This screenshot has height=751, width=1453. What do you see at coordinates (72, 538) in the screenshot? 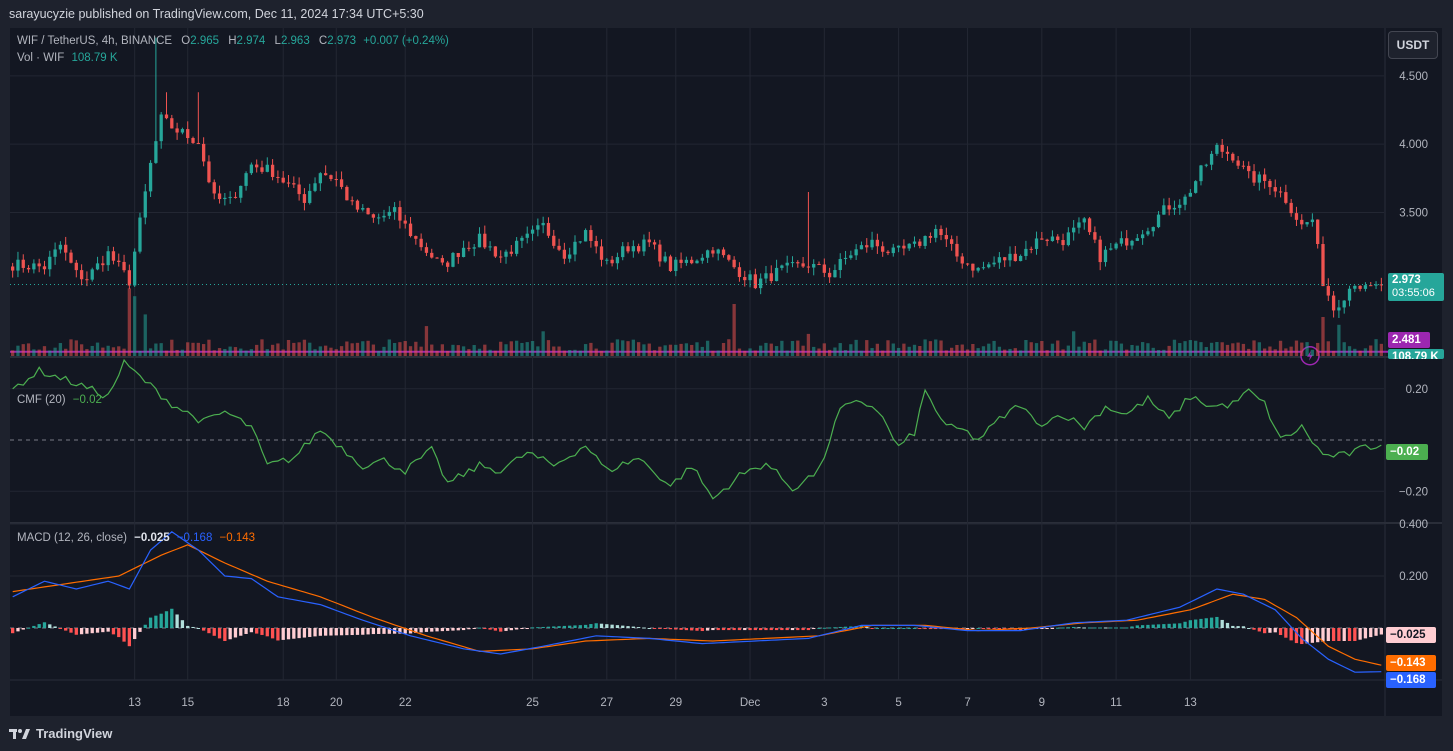
I see `macd-label: MACD (12, 26, close)` at bounding box center [72, 538].